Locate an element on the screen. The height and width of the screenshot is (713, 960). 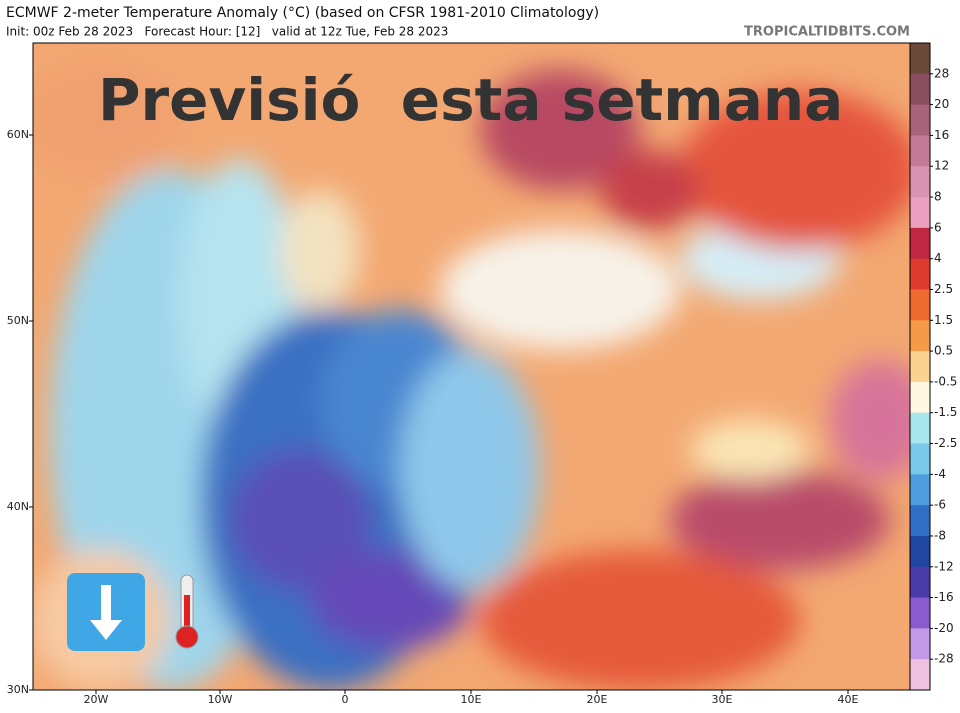
colorbar-label: 2.5 is located at coordinates (943, 289).